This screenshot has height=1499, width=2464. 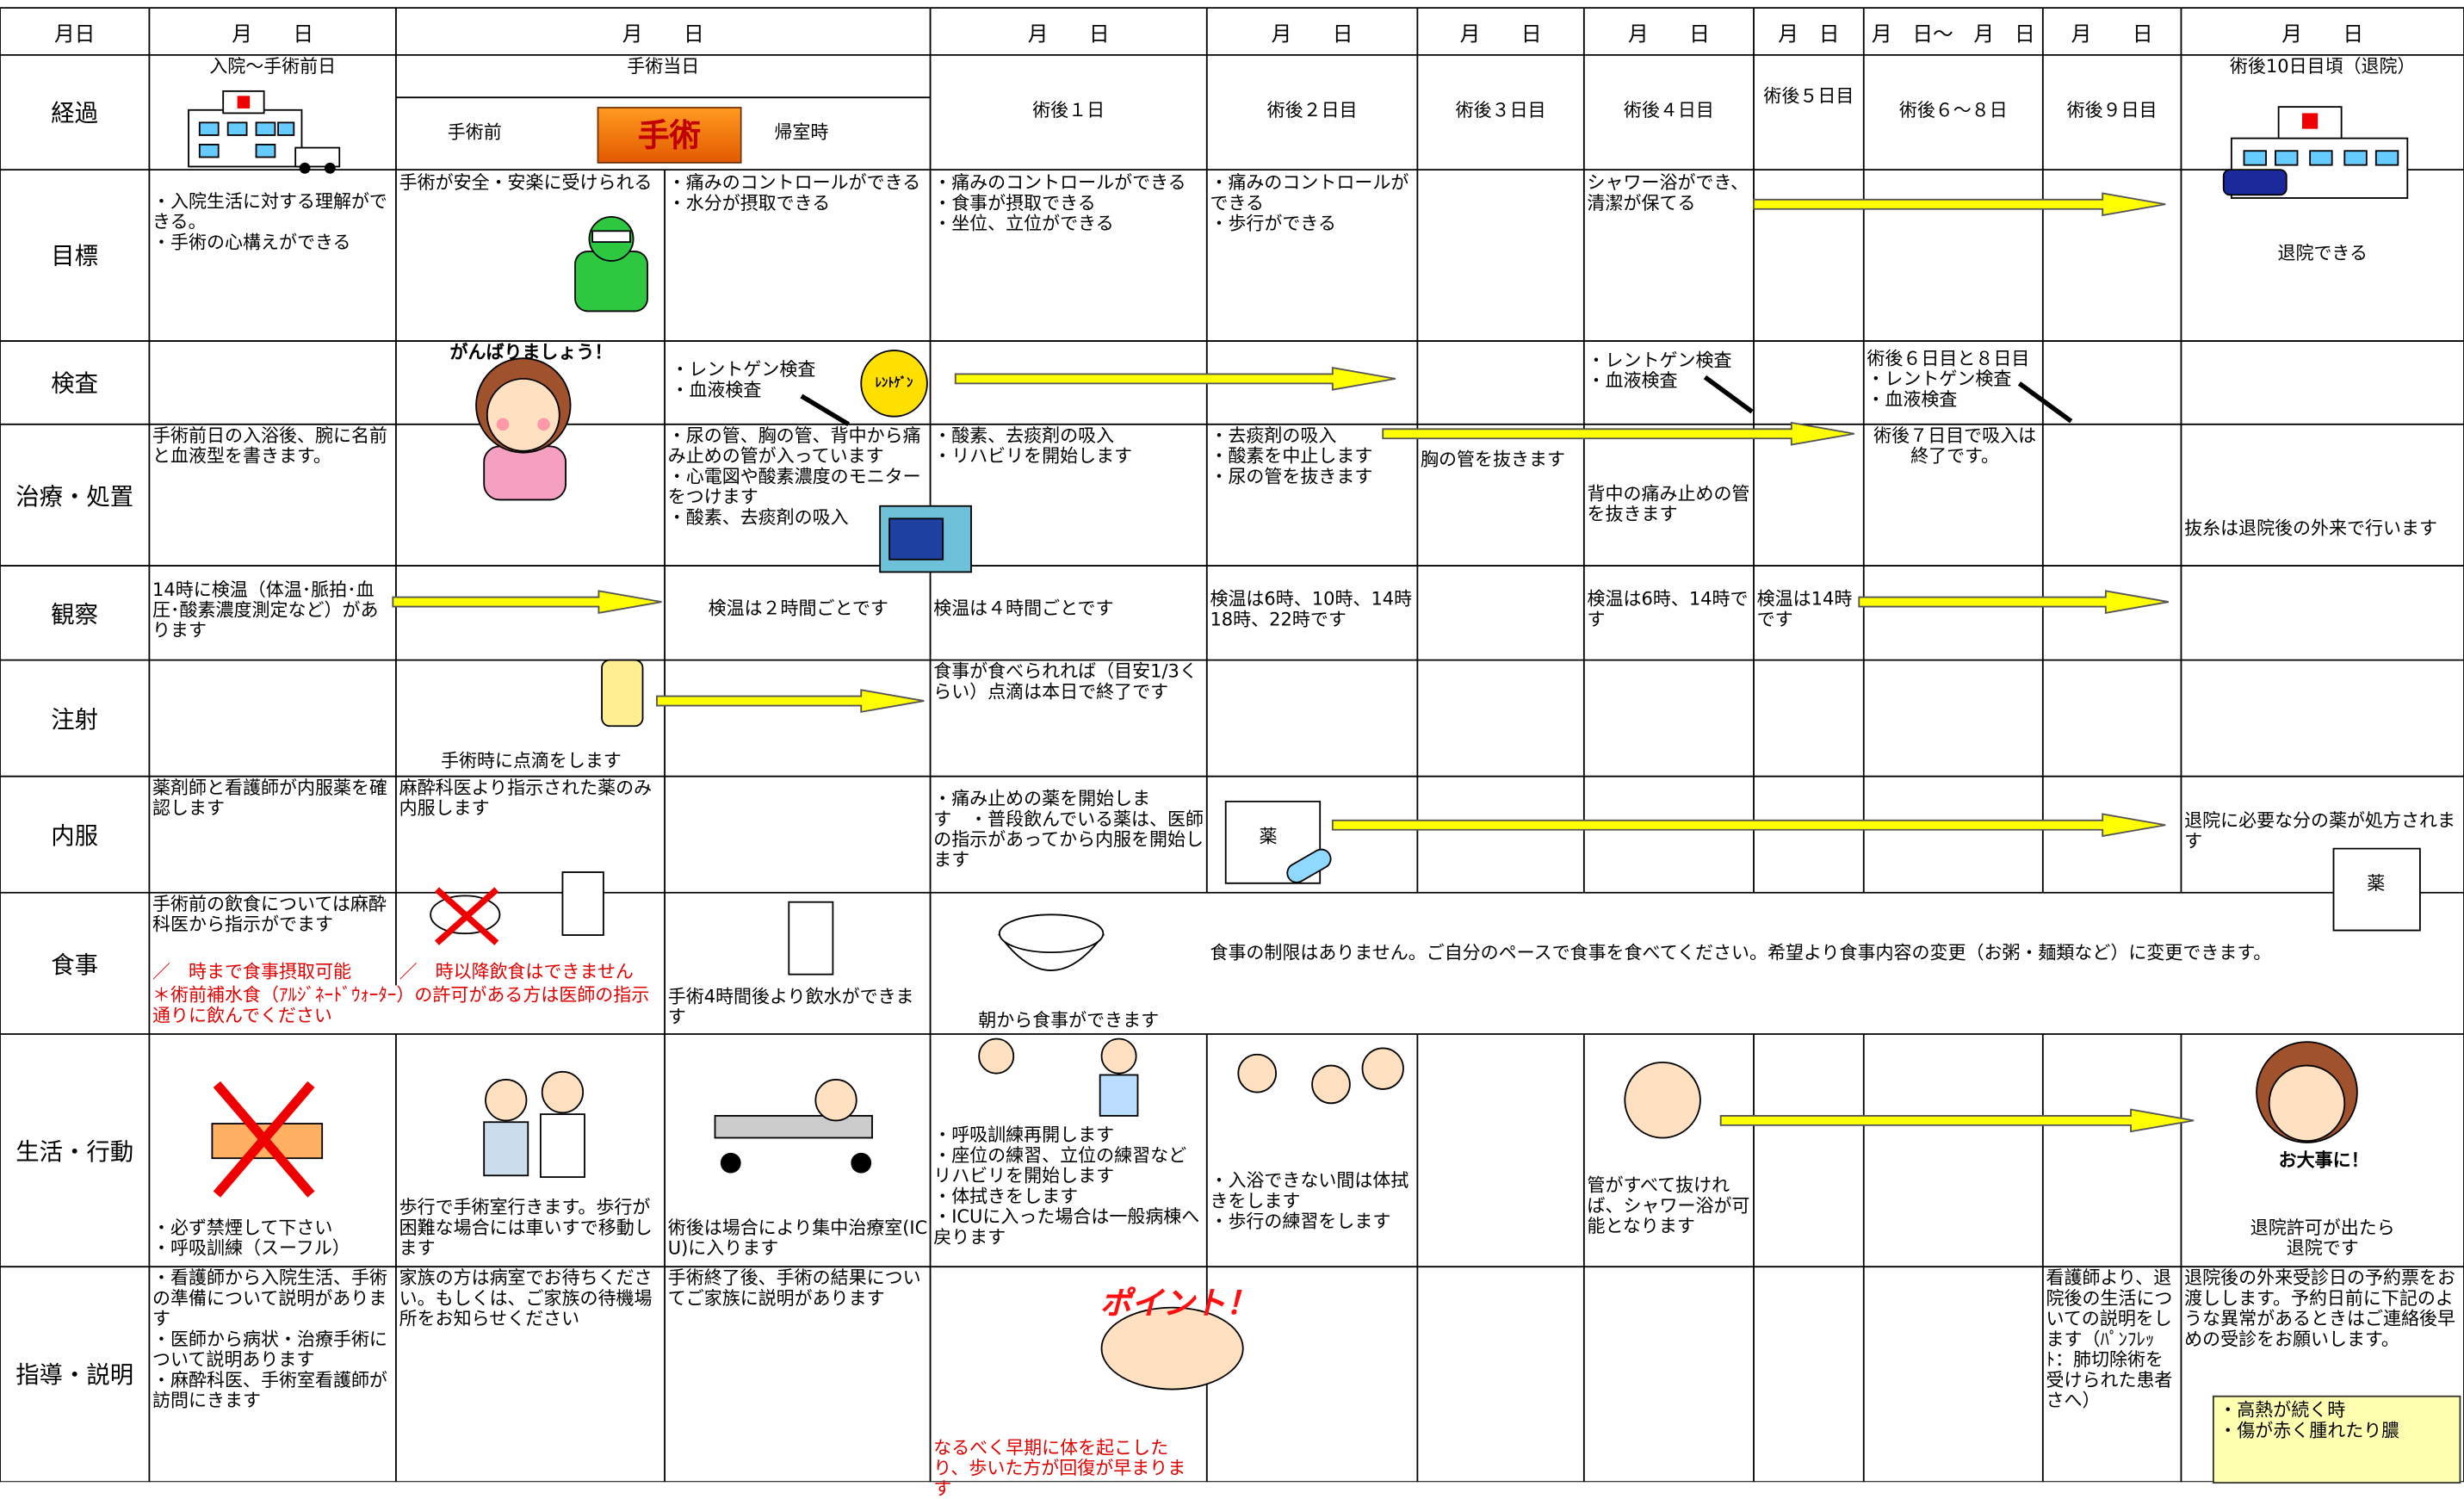 I want to click on cell-text: 手術終了後、手術の結果についてご家族に説明があります, so click(x=794, y=1289).